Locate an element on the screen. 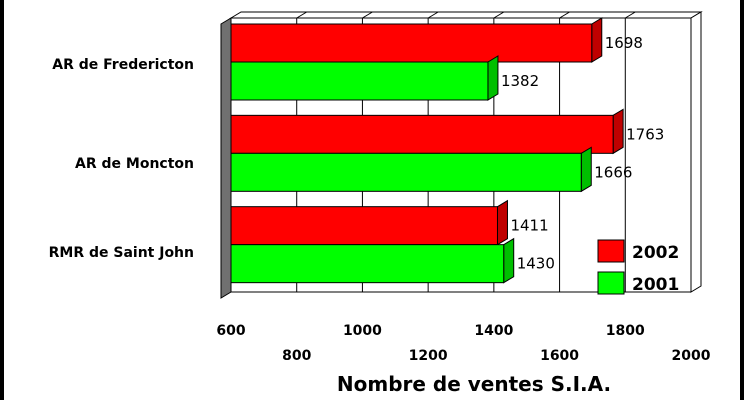 The height and width of the screenshot is (400, 744). data-label: 1411 is located at coordinates (529, 226).